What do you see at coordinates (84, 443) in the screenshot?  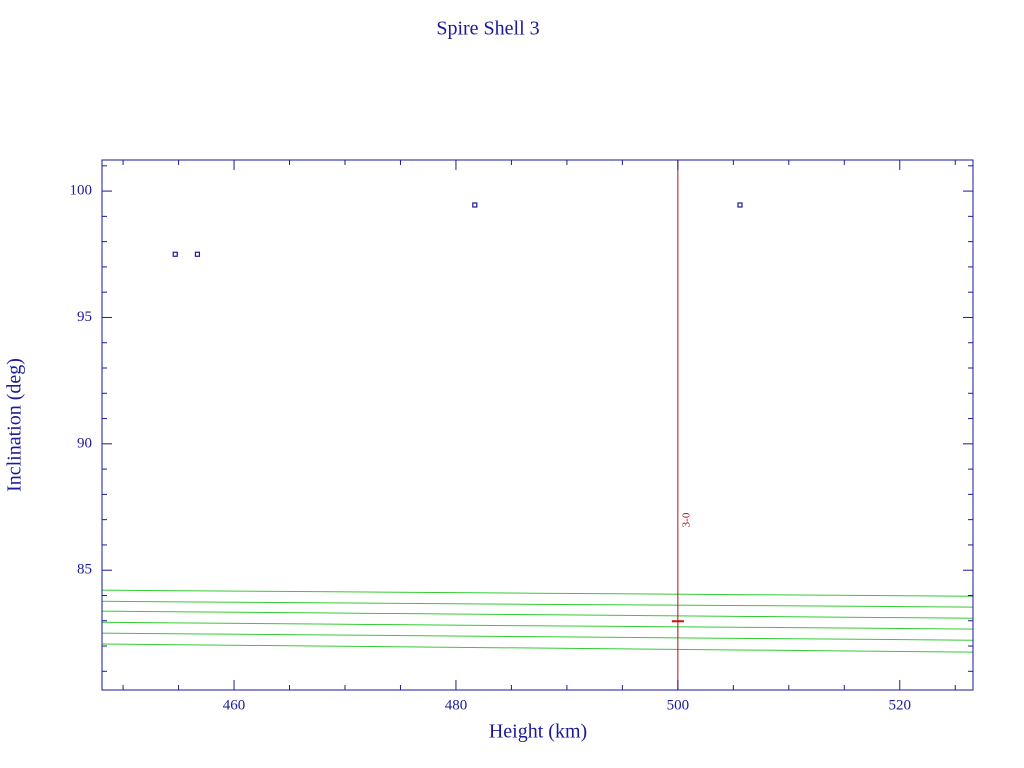 I see `y-tick-label: 90` at bounding box center [84, 443].